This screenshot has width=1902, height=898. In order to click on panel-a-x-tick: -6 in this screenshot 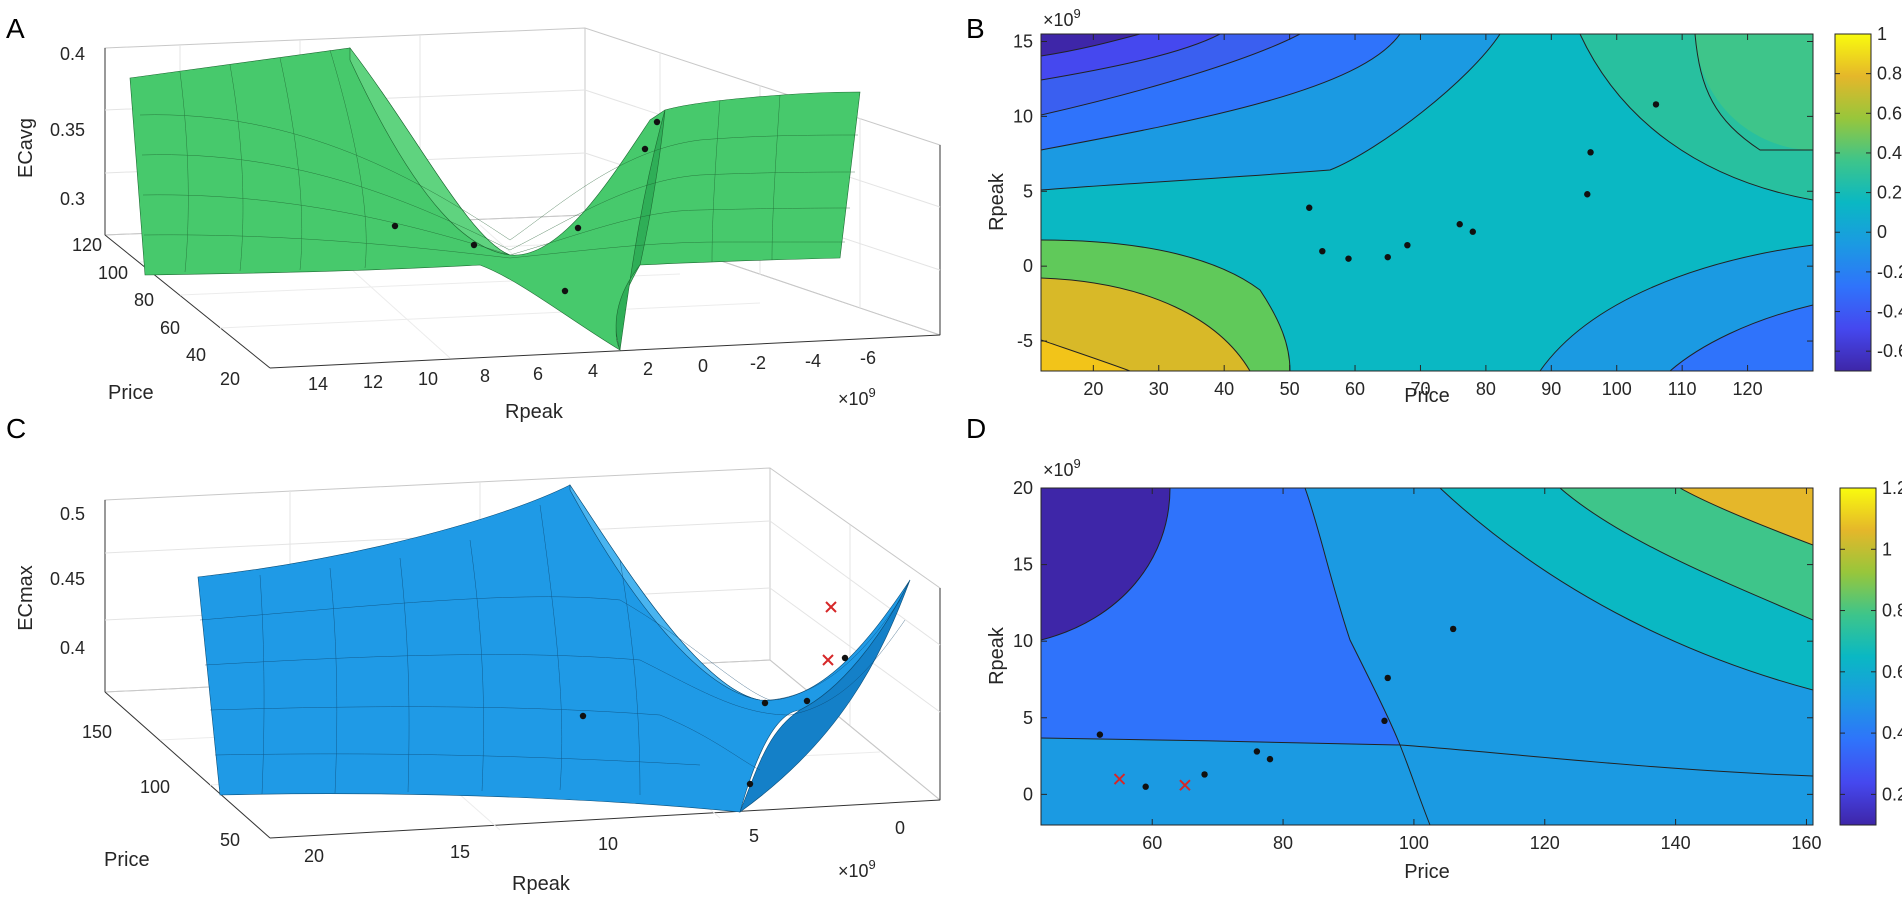, I will do `click(868, 358)`.